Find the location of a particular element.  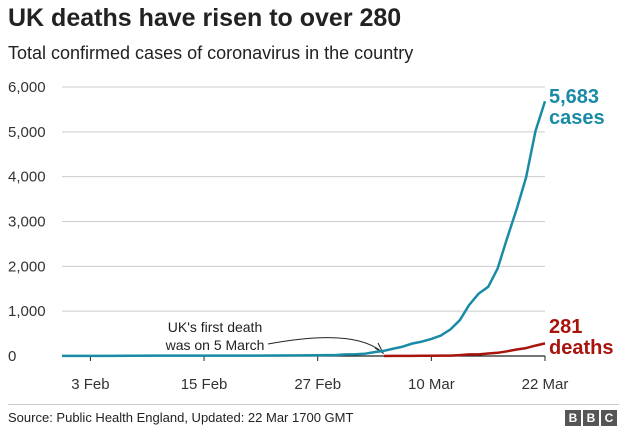

annotation-arrowhead is located at coordinates (379, 348).